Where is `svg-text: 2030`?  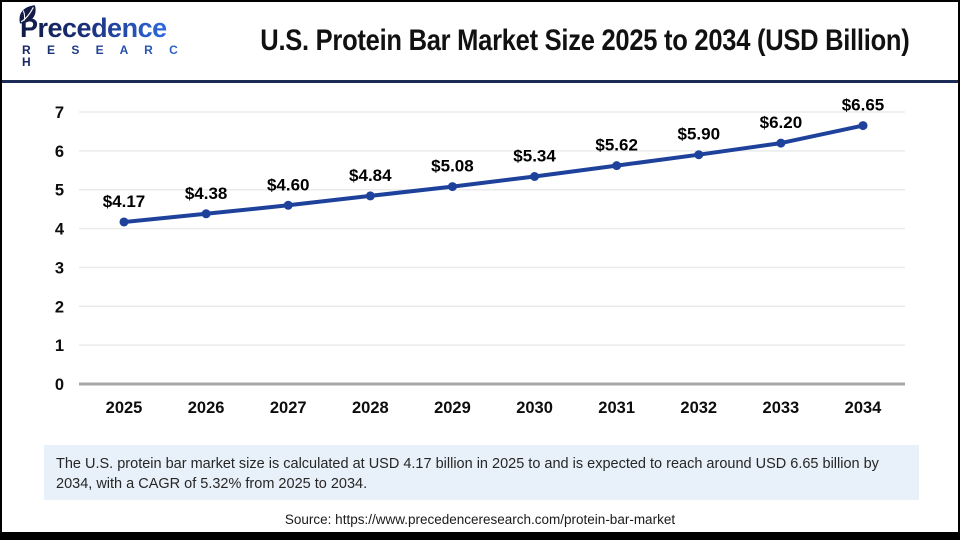 svg-text: 2030 is located at coordinates (534, 408).